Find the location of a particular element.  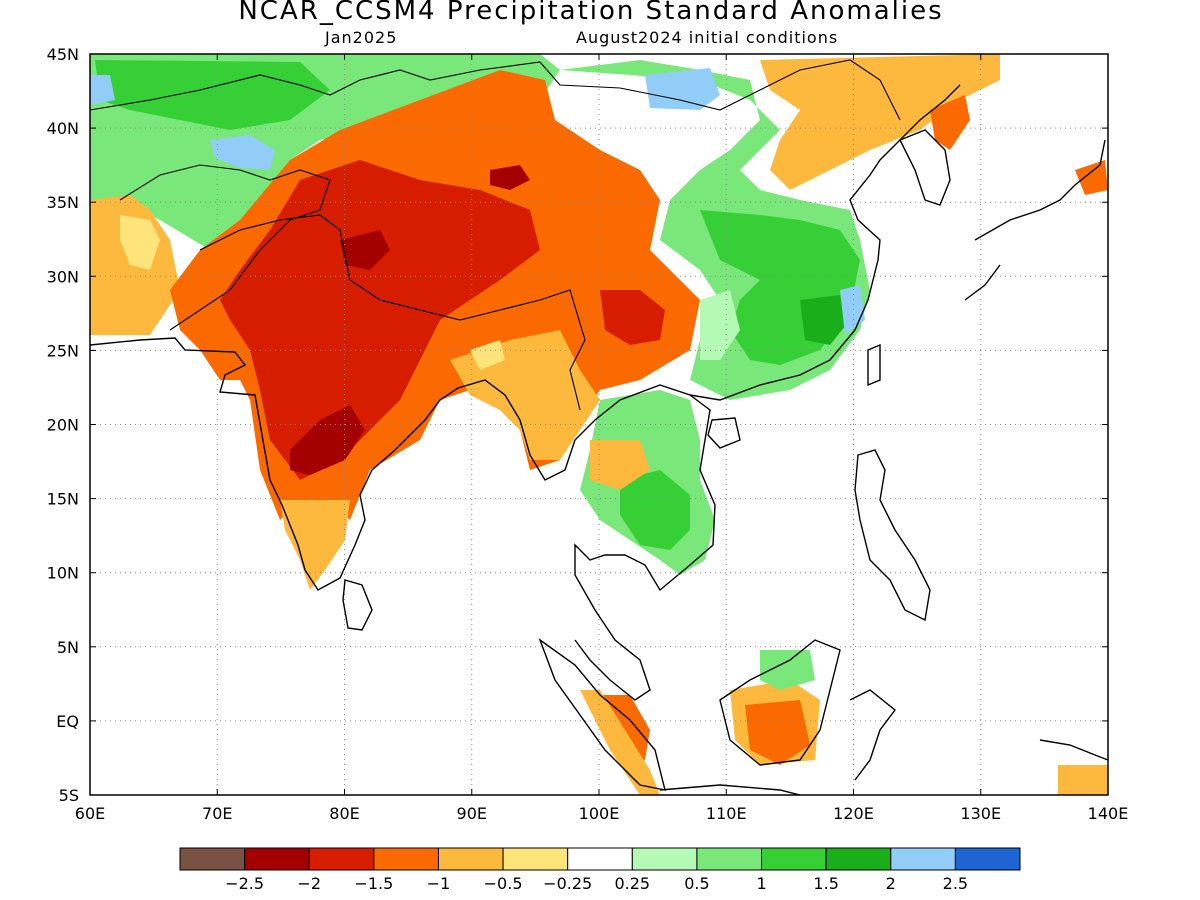

coastline-korea is located at coordinates (925, 167).